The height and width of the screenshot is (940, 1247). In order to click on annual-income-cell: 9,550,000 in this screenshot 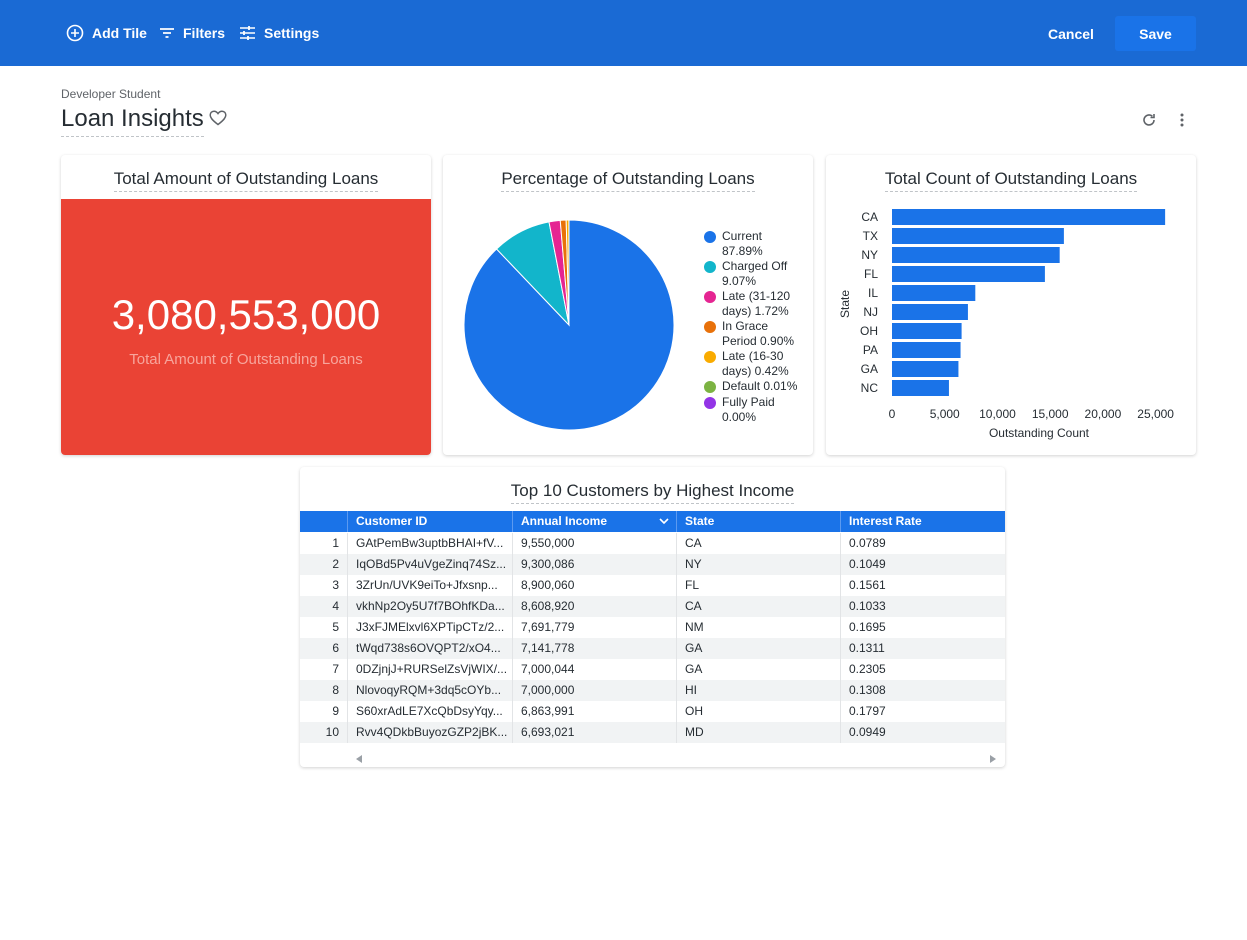, I will do `click(594, 543)`.